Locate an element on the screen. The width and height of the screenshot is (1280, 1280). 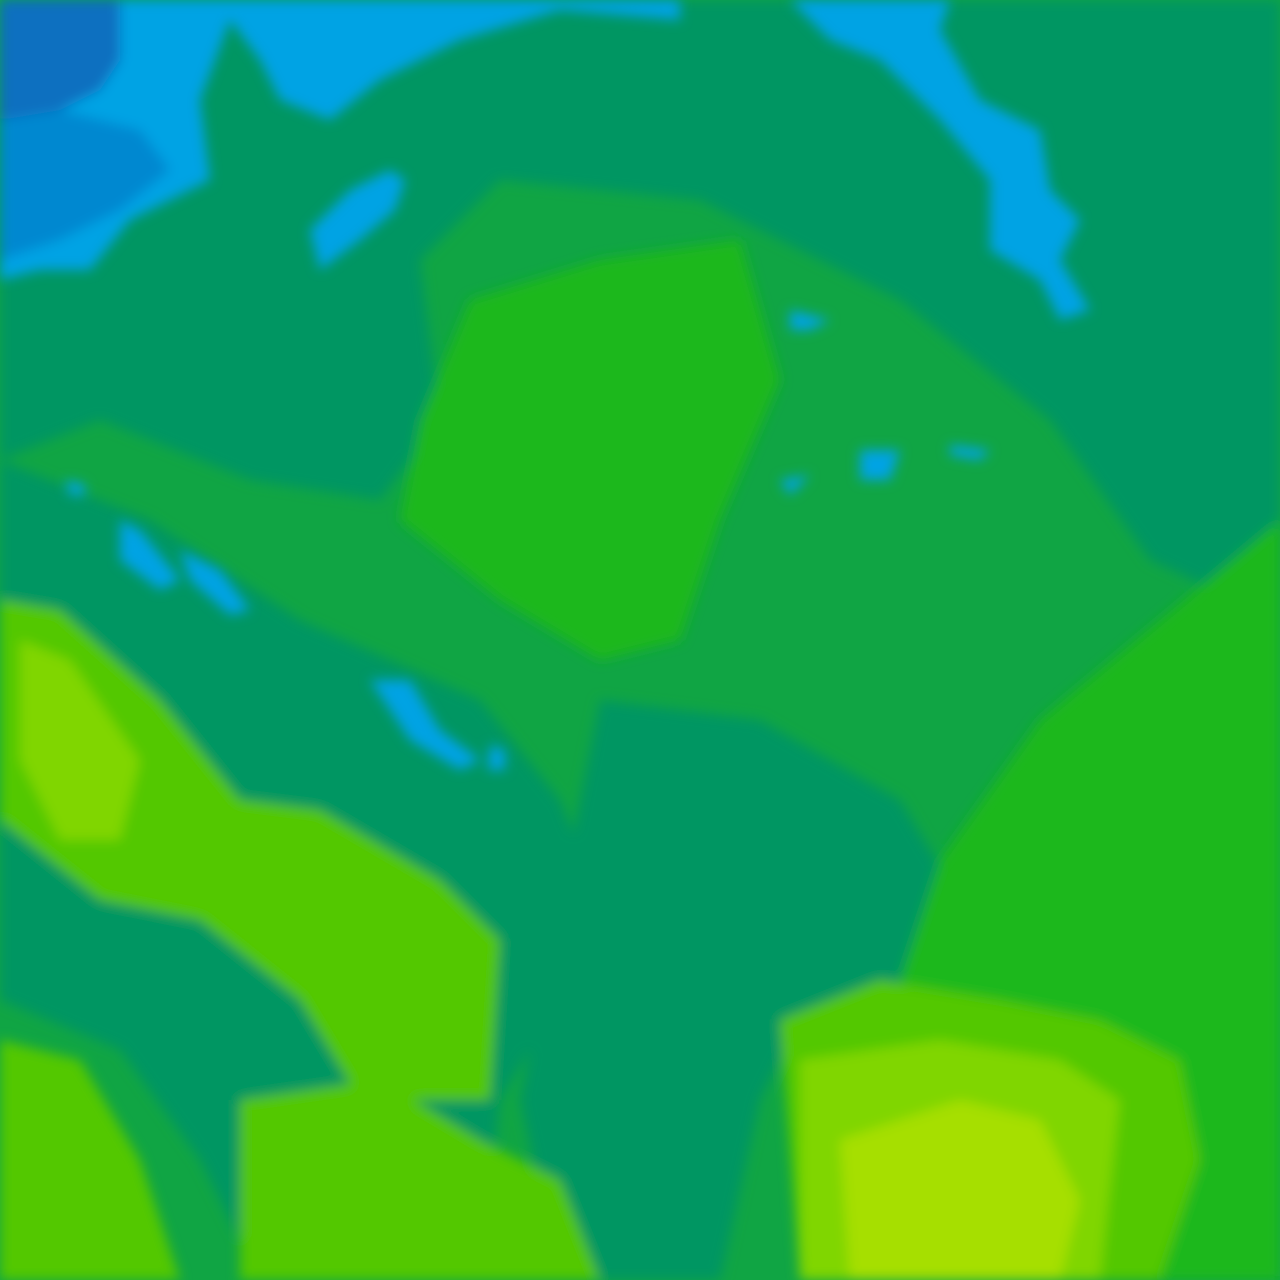
lime-region-south is located at coordinates (420, 1180).